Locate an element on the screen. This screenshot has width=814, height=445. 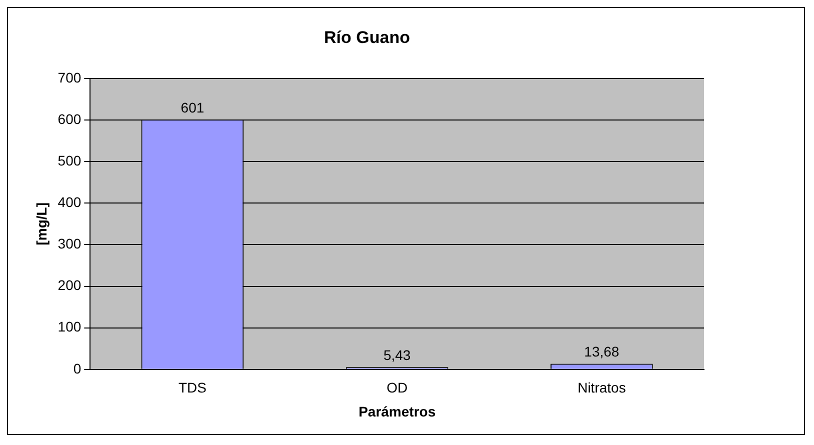
y-tick-label: 200 is located at coordinates (70, 285).